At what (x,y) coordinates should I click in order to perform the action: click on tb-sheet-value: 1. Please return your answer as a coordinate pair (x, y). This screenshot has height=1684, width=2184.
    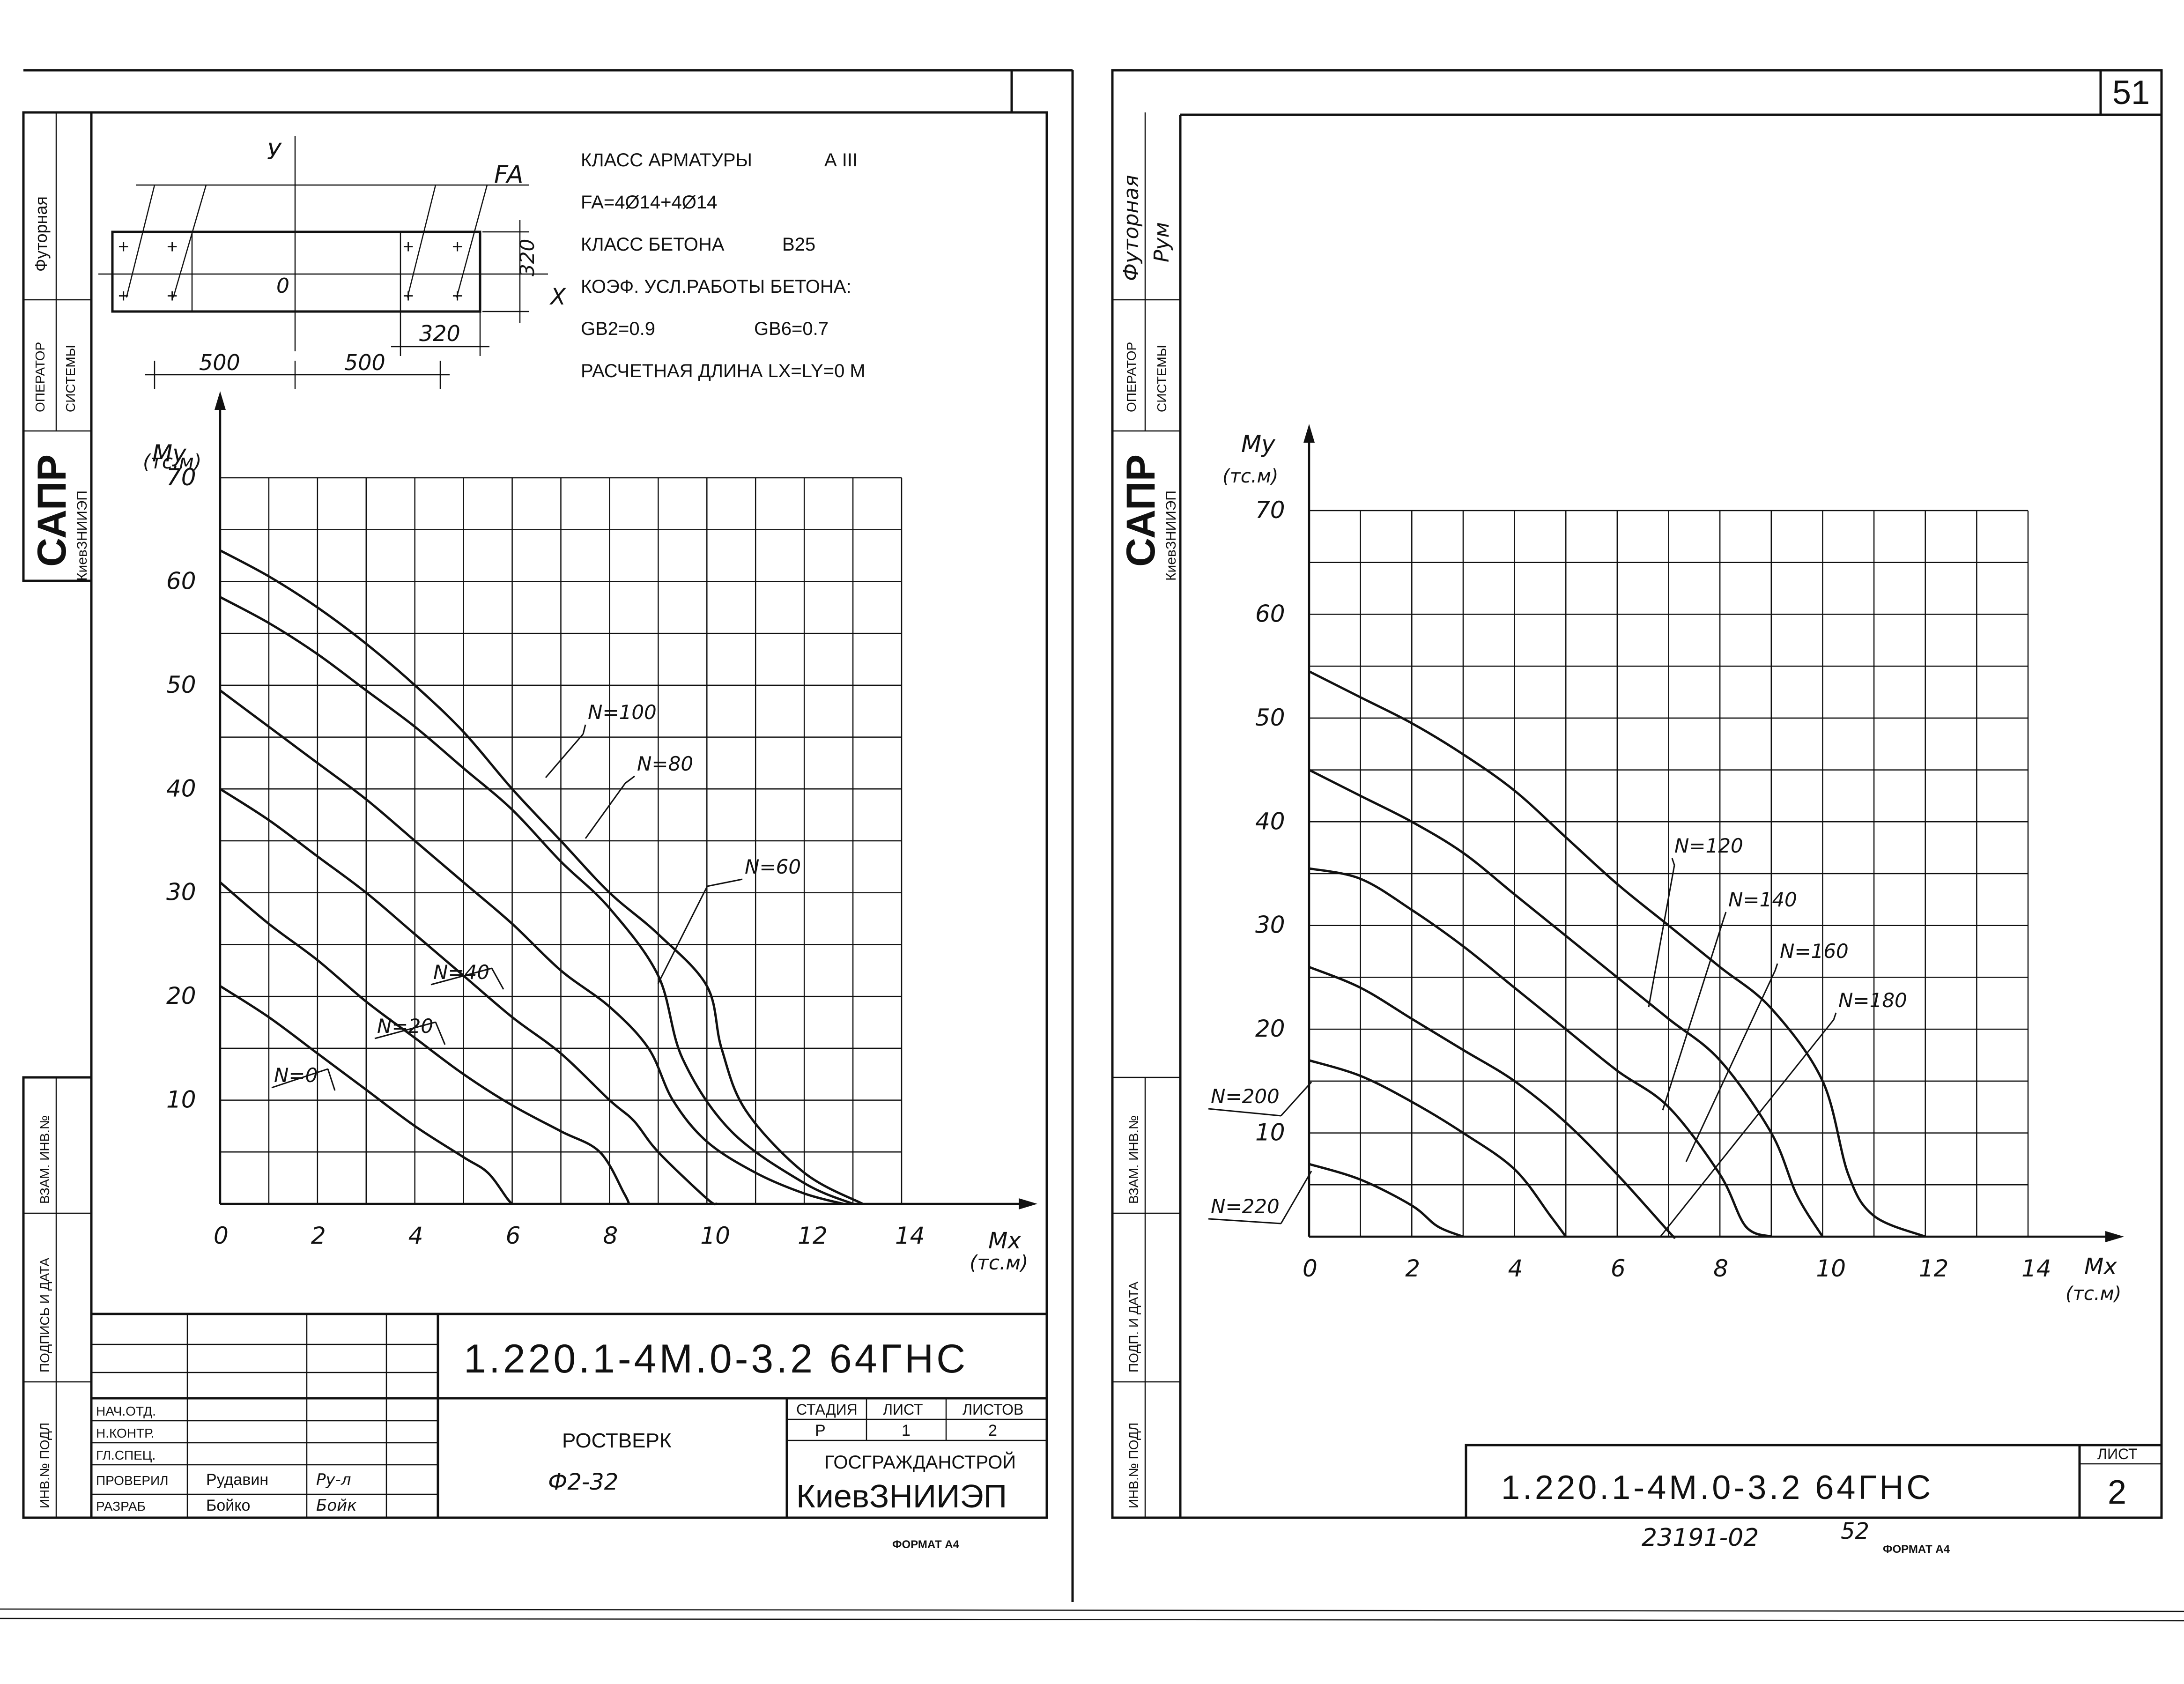
    Looking at the image, I should click on (906, 1430).